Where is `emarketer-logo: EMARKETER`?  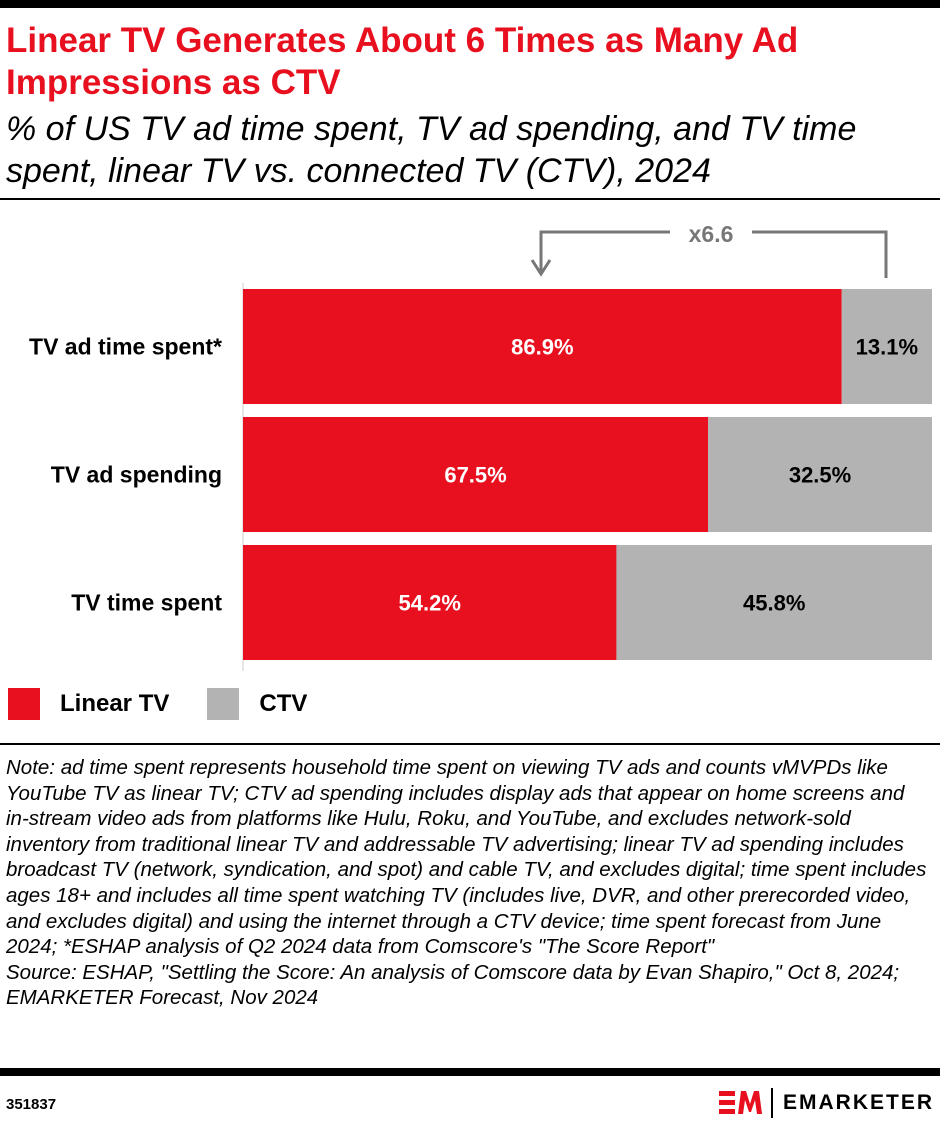 emarketer-logo: EMARKETER is located at coordinates (826, 1103).